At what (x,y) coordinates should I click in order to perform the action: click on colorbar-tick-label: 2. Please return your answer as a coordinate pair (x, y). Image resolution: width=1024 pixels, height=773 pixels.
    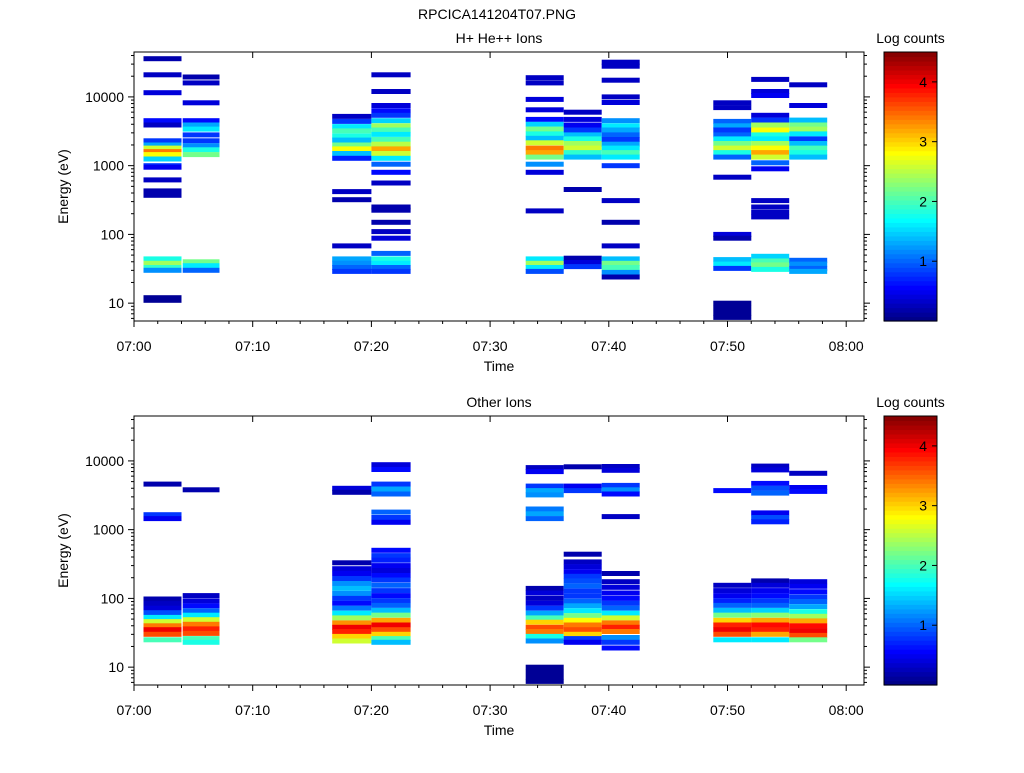
    Looking at the image, I should click on (923, 565).